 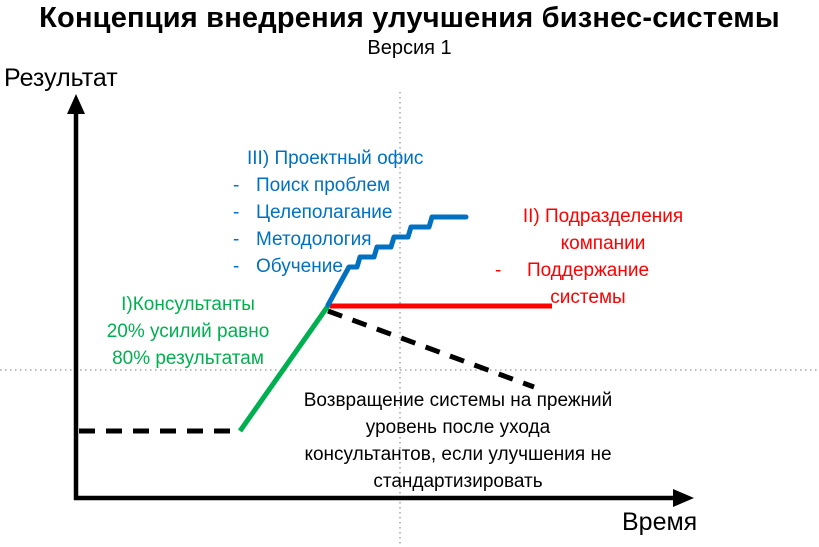 What do you see at coordinates (409, 48) in the screenshot?
I see `page-subtitle: Версия 1` at bounding box center [409, 48].